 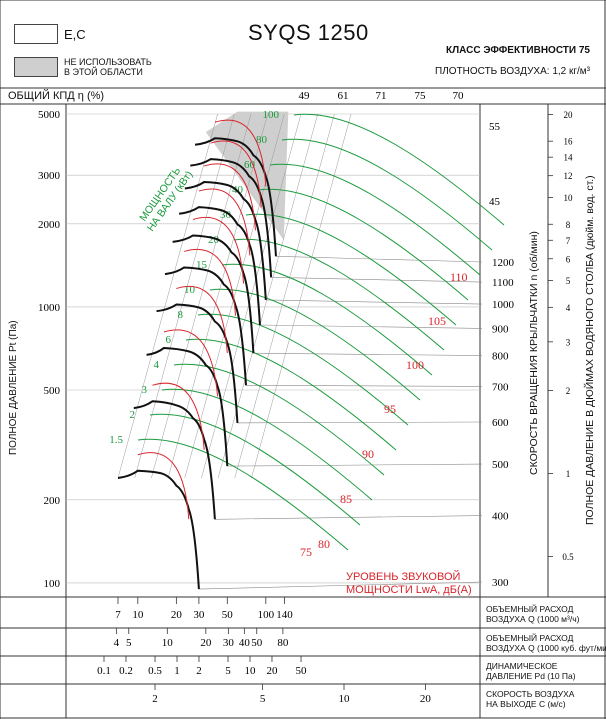 I want to click on row-label-q-m3h: ОБЪЕМНЫЙ РАСХОД ВОЗДУХА Q (1000 м³/ч), so click(x=533, y=614).